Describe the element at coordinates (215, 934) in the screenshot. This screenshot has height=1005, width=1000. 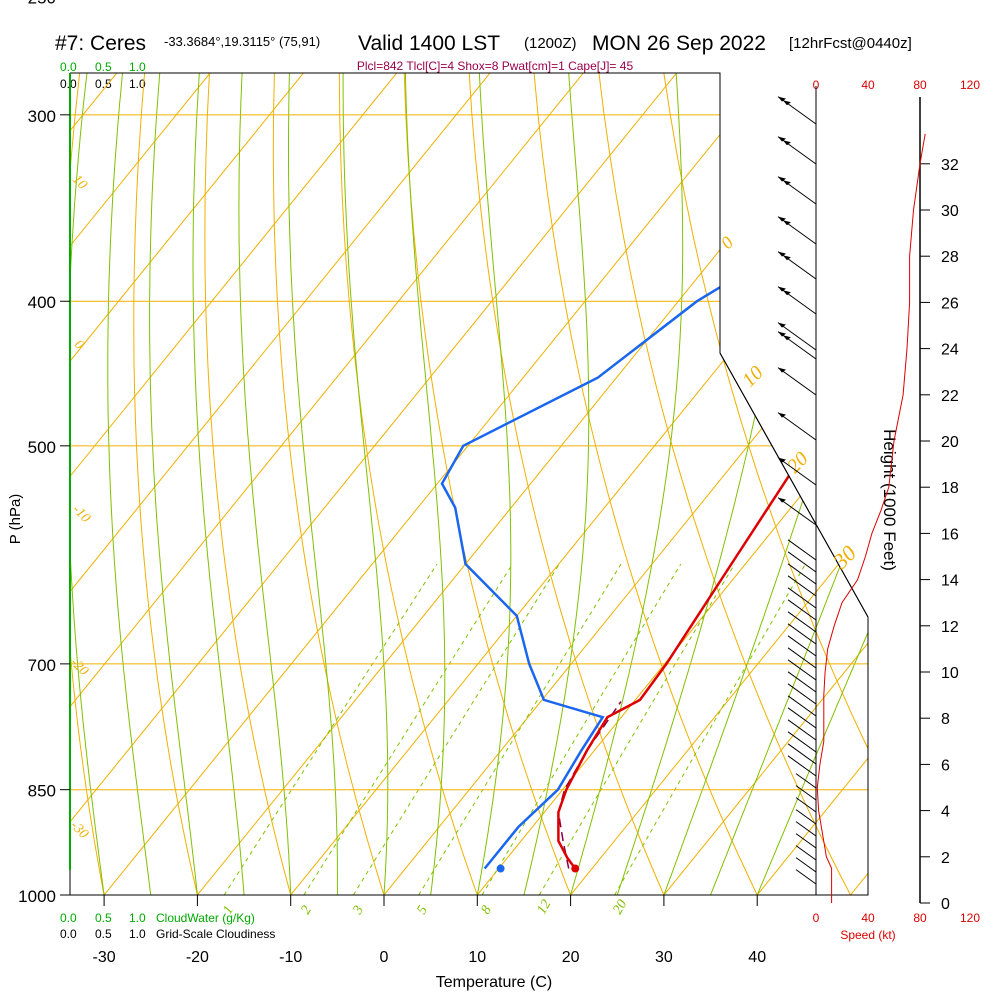
I see `cloudiness-label: Grid-Scale Cloudiness` at that location.